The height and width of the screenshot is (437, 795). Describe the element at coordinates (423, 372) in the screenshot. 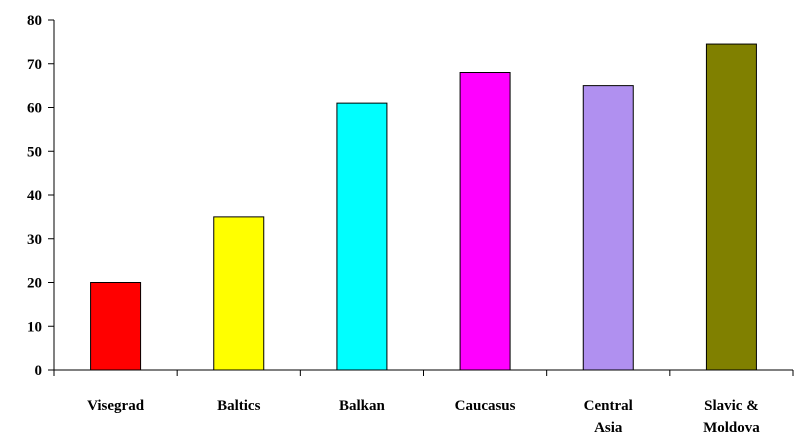

I see `x-axis` at that location.